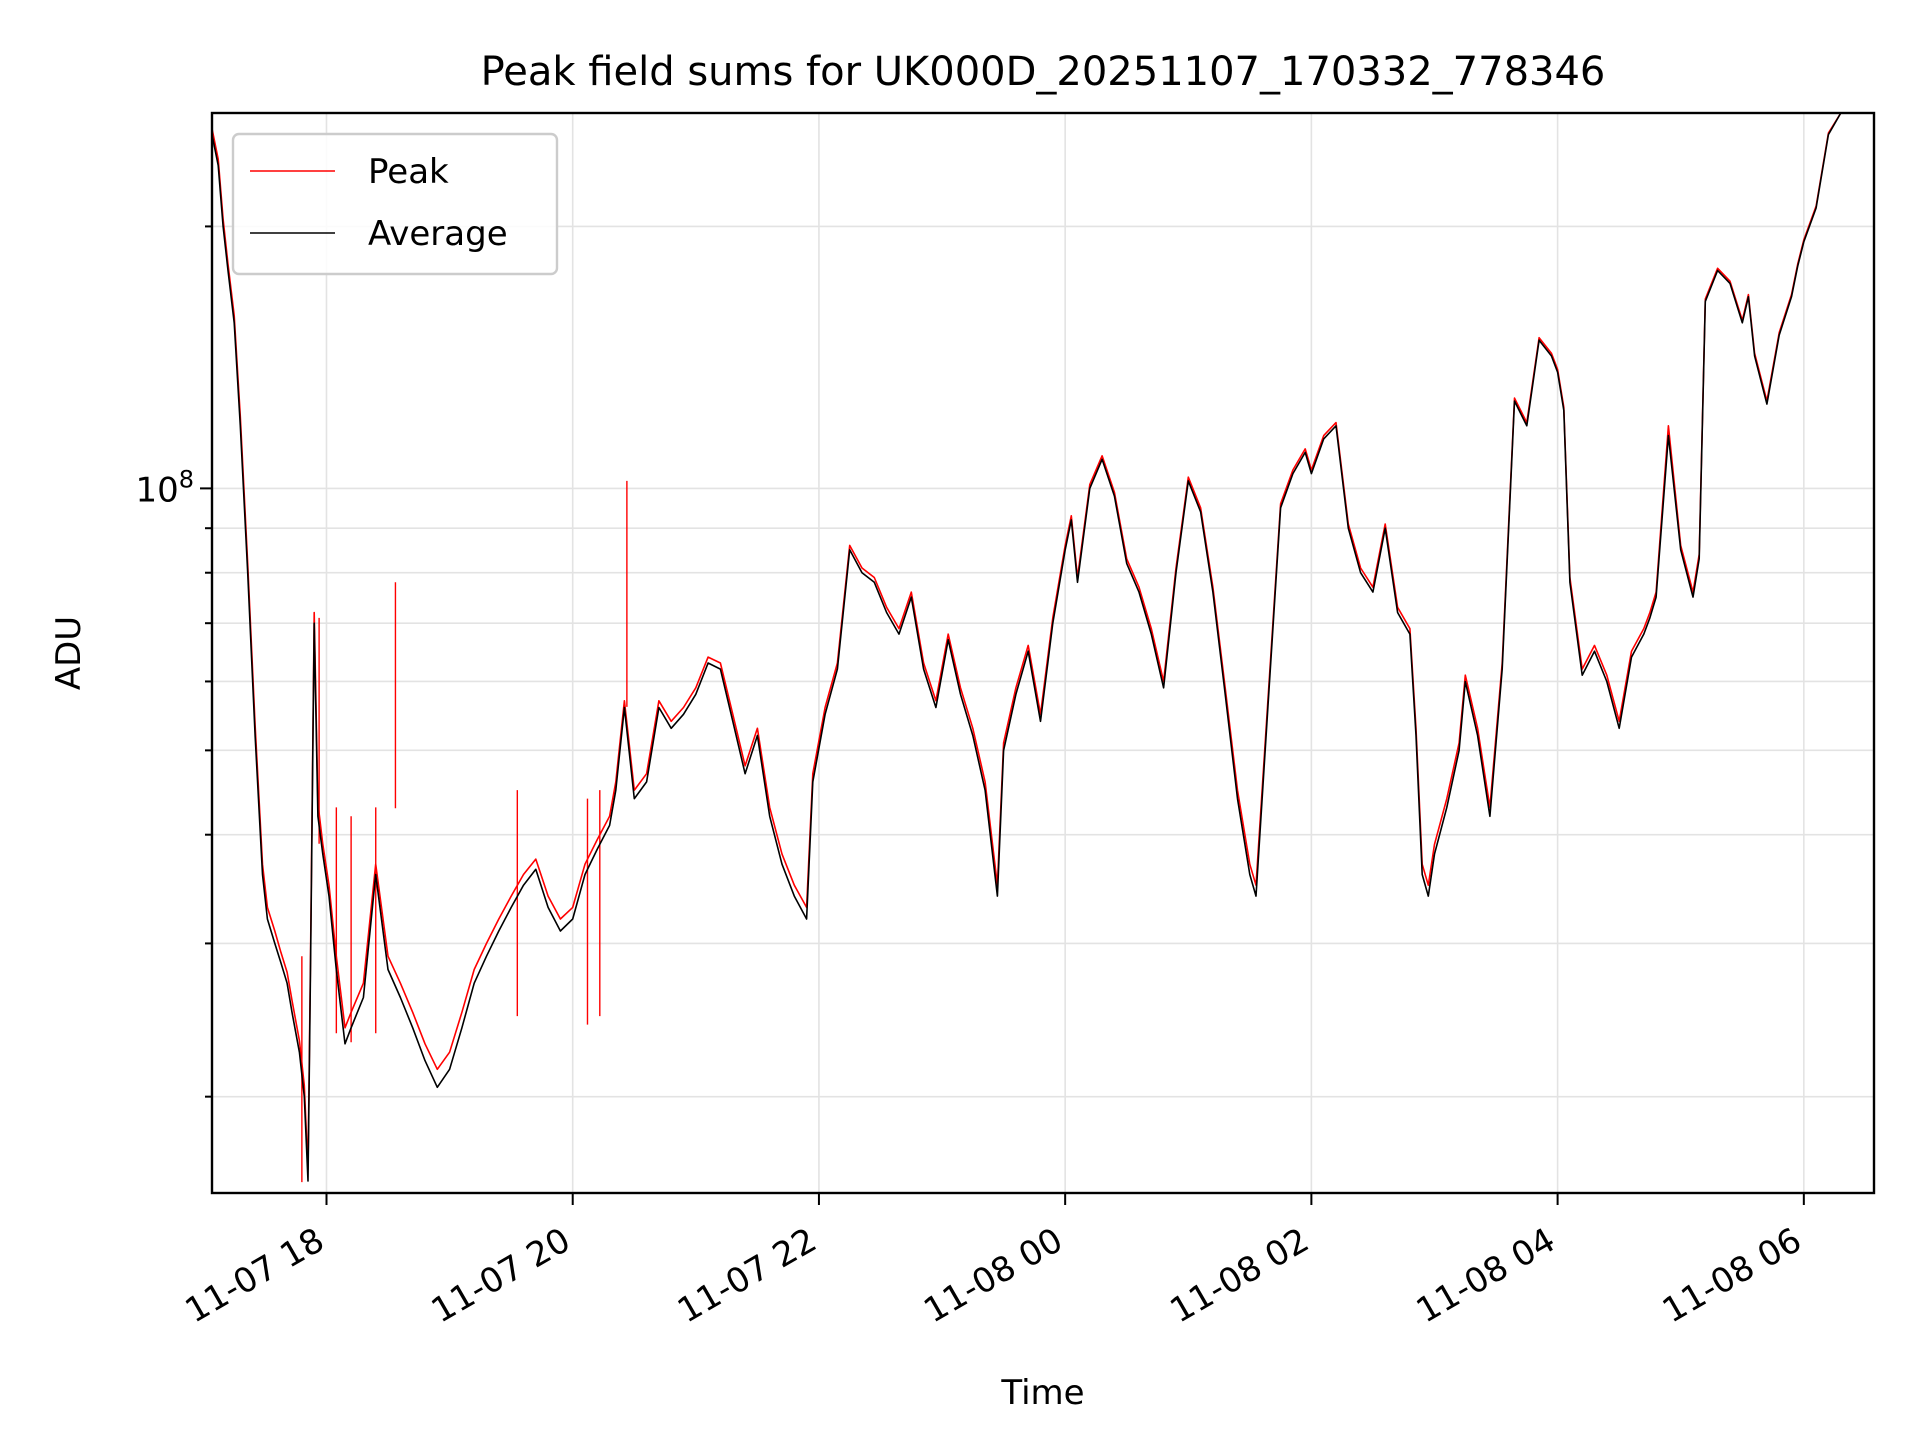 Image resolution: width=1920 pixels, height=1440 pixels. What do you see at coordinates (69, 653) in the screenshot?
I see `y-axis-label: ADU` at bounding box center [69, 653].